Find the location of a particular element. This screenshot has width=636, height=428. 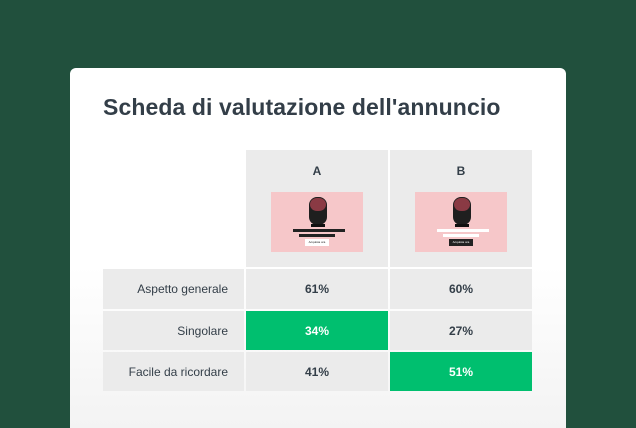

ad-thumbnail-b: Acquista ora is located at coordinates (461, 222).